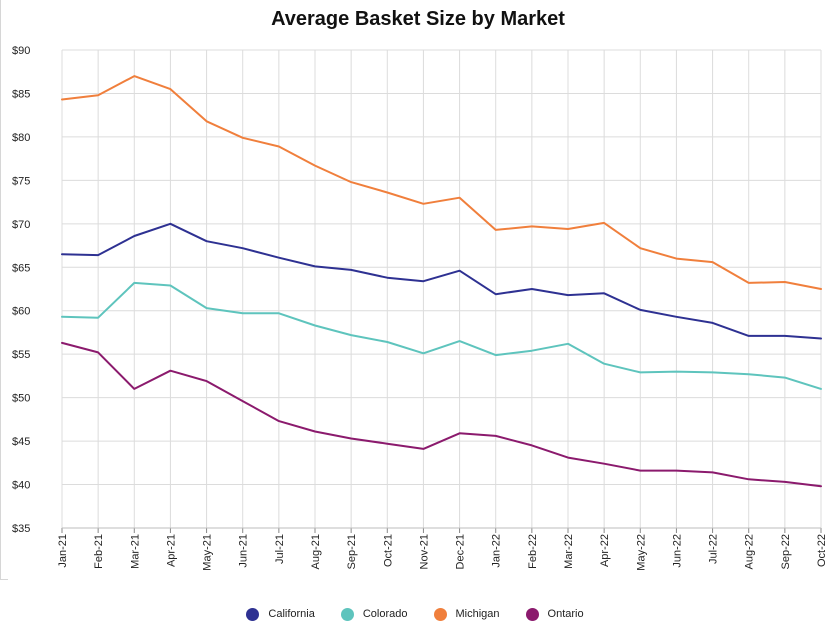 The width and height of the screenshot is (830, 624). What do you see at coordinates (21, 94) in the screenshot?
I see `y-tick-label: $85` at bounding box center [21, 94].